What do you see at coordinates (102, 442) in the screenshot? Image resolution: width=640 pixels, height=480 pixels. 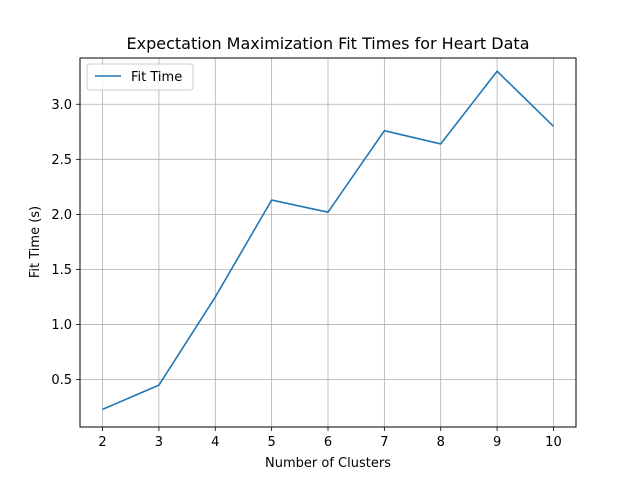 I see `x-tick-label: 2` at bounding box center [102, 442].